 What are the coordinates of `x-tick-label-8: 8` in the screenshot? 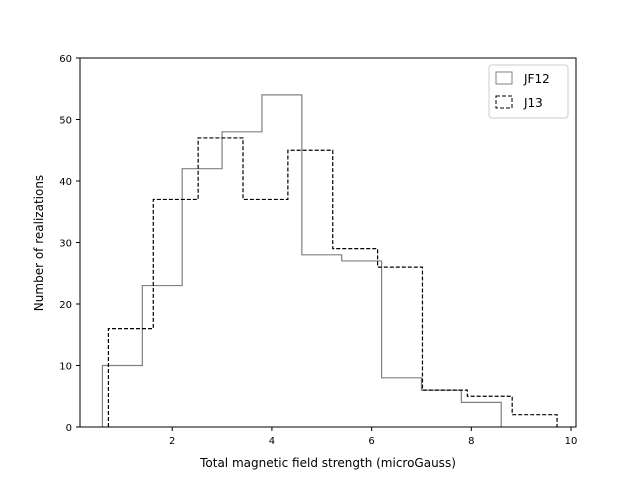 It's located at (471, 441).